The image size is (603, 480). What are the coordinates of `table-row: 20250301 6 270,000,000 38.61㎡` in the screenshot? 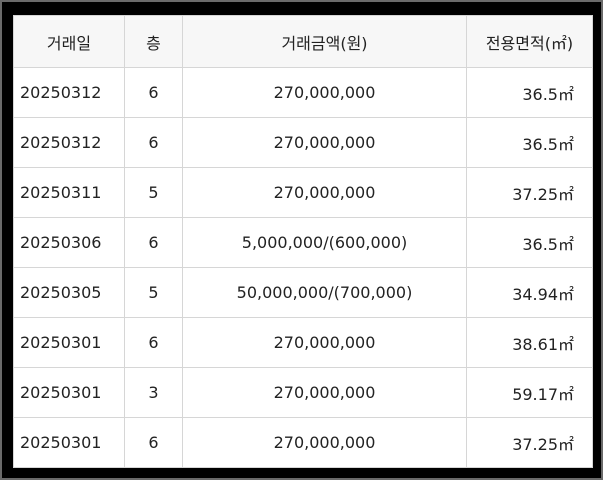 It's located at (303, 342).